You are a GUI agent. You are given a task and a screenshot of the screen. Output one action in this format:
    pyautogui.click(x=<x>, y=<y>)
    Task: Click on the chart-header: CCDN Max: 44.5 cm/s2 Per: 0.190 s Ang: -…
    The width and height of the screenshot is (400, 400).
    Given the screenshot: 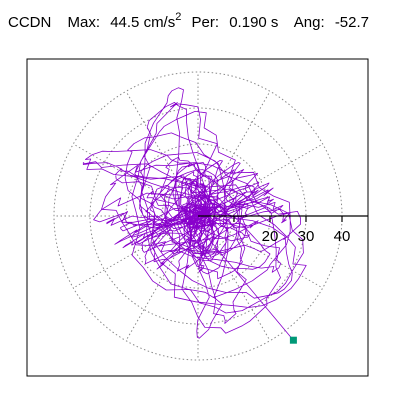 What is the action you would take?
    pyautogui.click(x=189, y=21)
    